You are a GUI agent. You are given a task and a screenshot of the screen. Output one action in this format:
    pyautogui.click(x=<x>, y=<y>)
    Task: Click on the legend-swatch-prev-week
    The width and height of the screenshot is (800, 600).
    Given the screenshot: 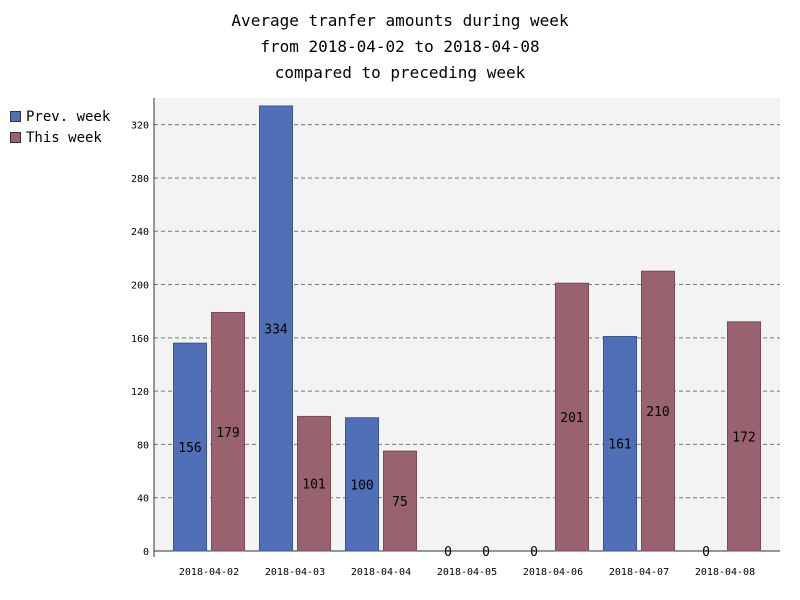 What is the action you would take?
    pyautogui.click(x=15, y=116)
    